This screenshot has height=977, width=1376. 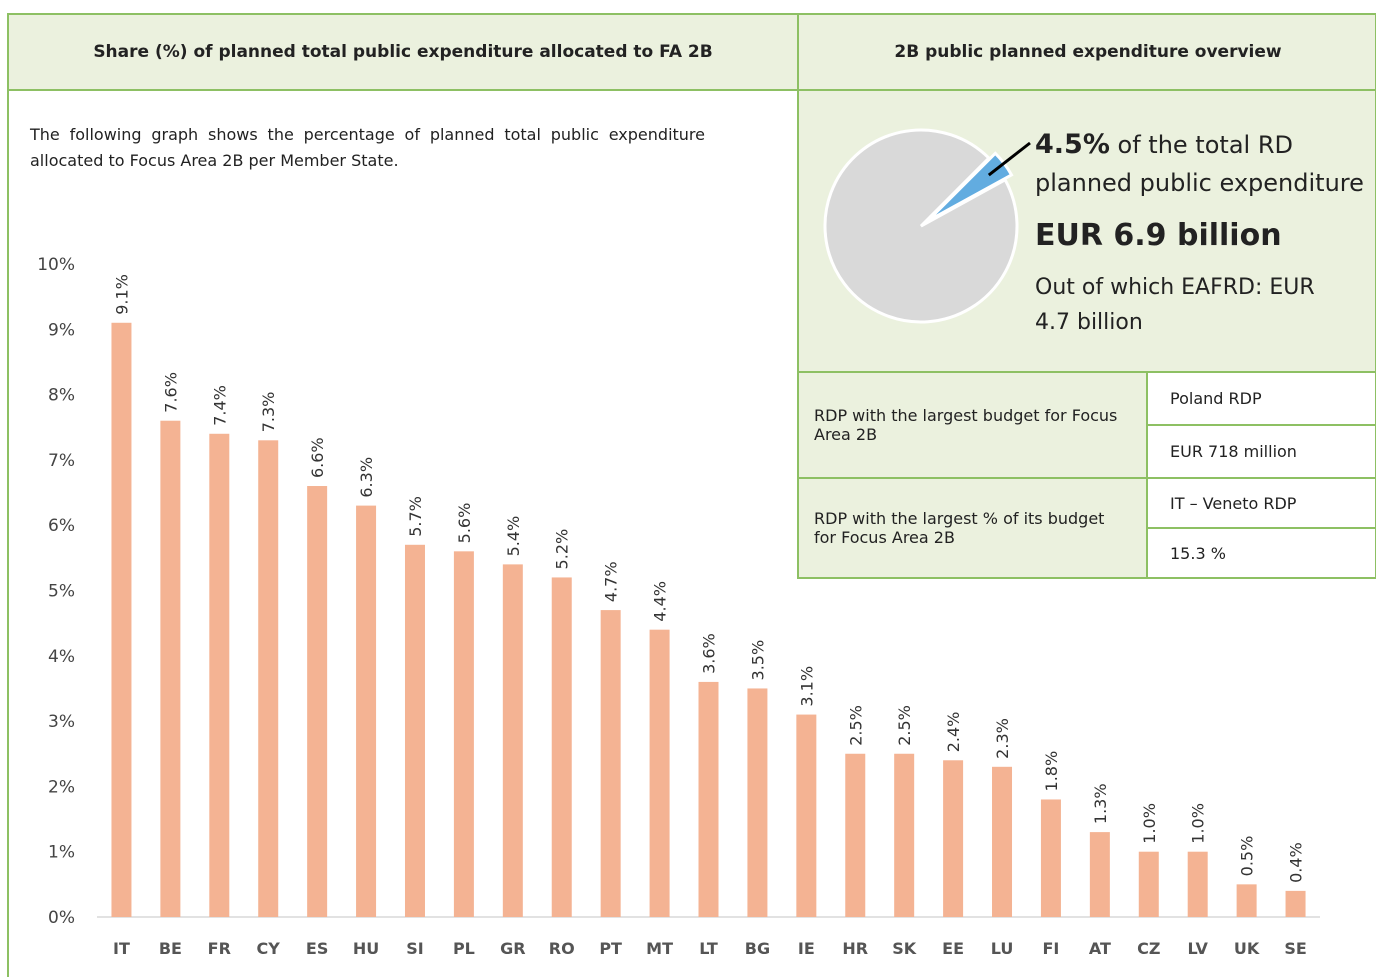 What do you see at coordinates (61, 853) in the screenshot?
I see `y-tick-label: 1%` at bounding box center [61, 853].